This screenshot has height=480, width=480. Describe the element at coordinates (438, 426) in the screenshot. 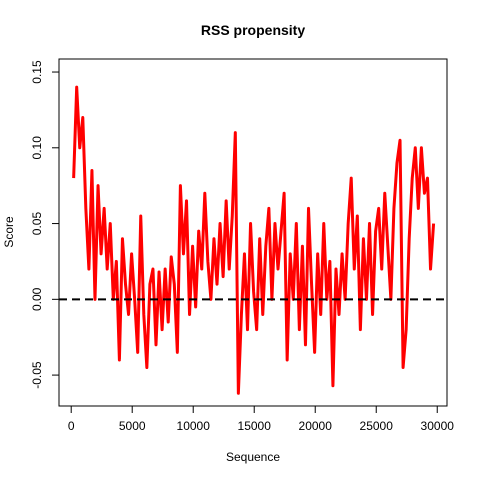

I see `x-tick-label: 30000` at that location.